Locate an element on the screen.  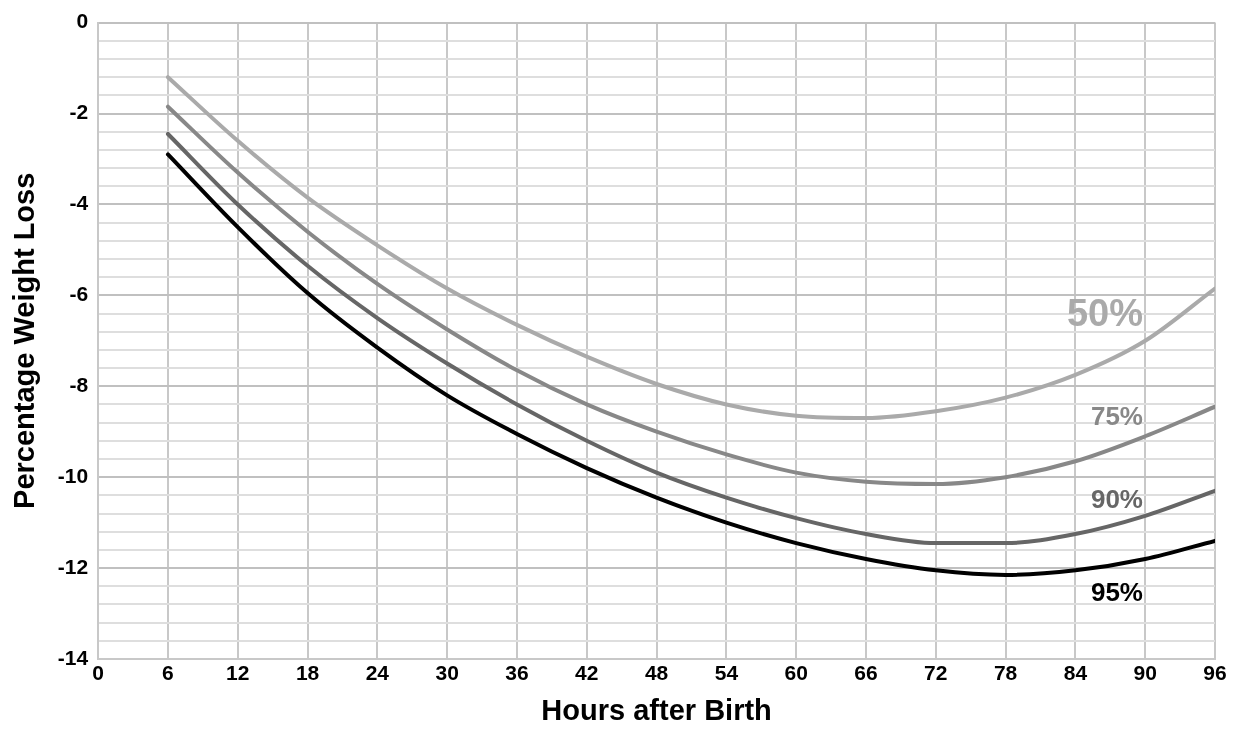
x-tick-label: 24 is located at coordinates (377, 673).